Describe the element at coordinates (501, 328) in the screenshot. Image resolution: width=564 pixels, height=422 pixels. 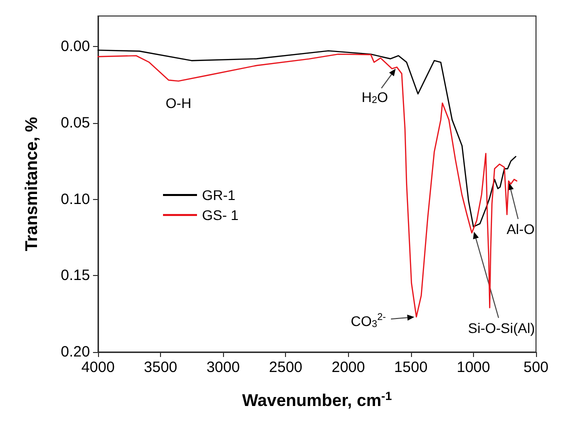
I see `annotation: Si-O-Si(Al)` at that location.